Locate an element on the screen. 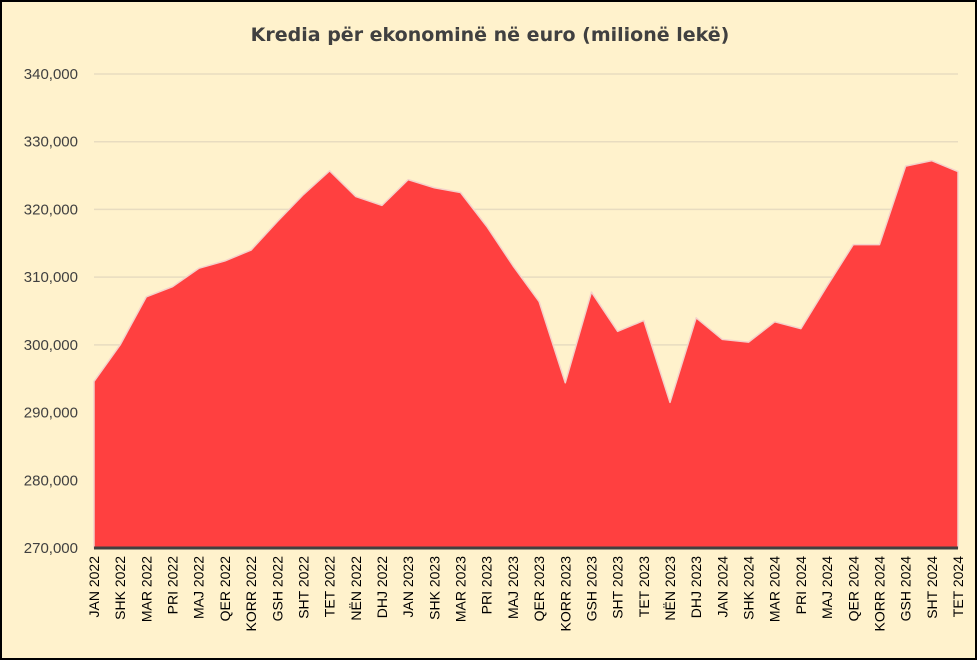 The width and height of the screenshot is (977, 660). x-tick-label: SHK 2022 is located at coordinates (120, 588).